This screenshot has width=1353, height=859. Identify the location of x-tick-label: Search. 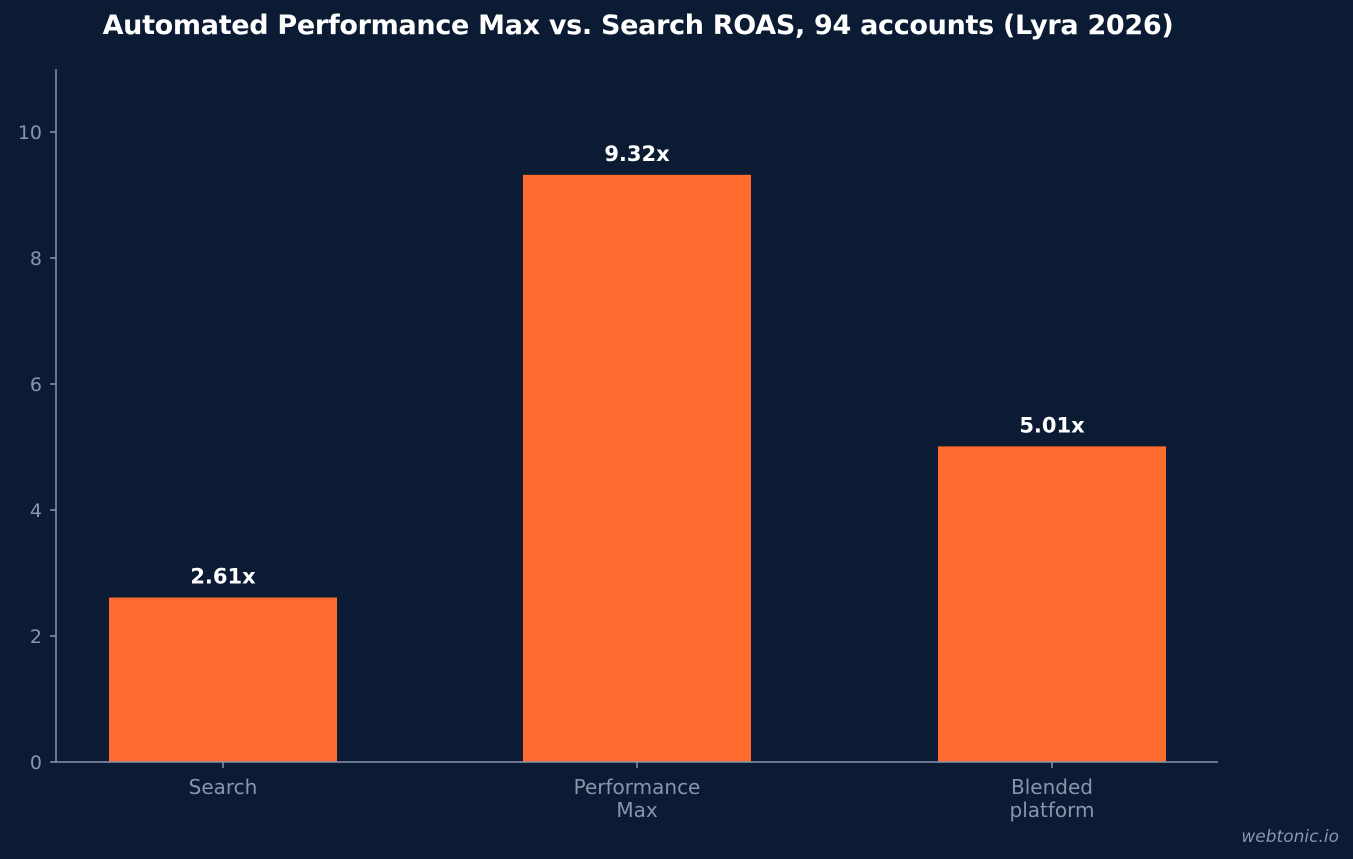
(223, 787).